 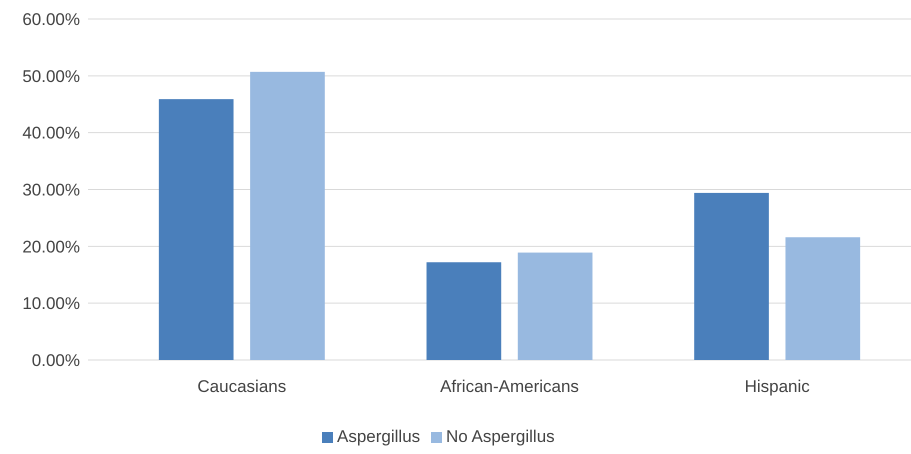 What do you see at coordinates (51, 19) in the screenshot?
I see `y-tick-label: 60.00%` at bounding box center [51, 19].